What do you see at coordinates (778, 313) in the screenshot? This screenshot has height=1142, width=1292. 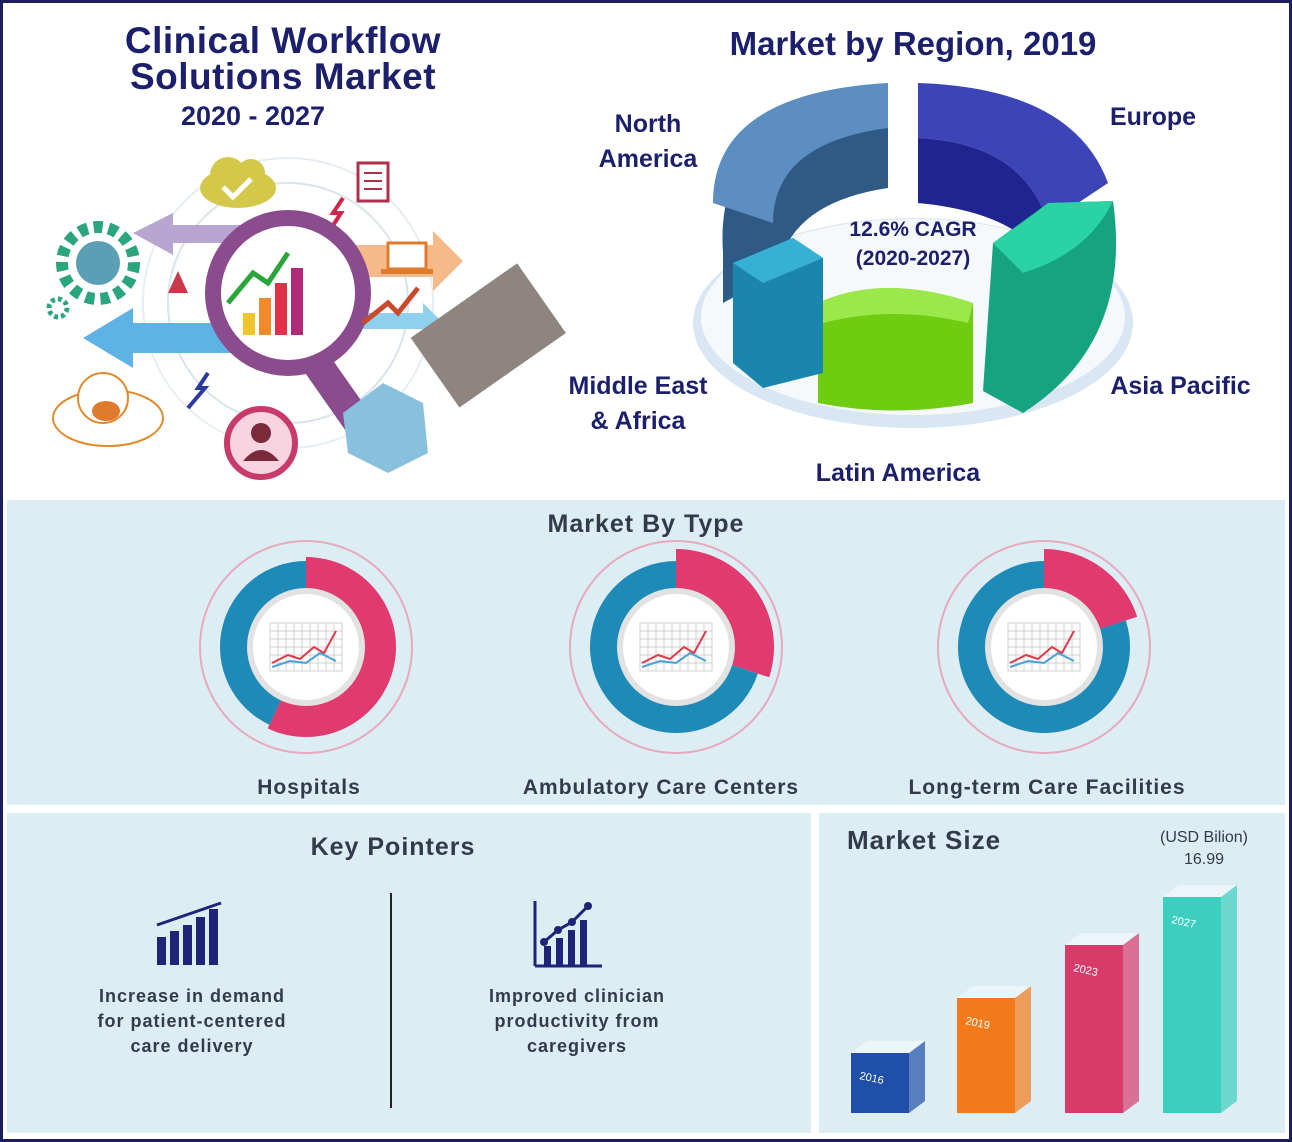 I see `slice-middle-east-africa` at bounding box center [778, 313].